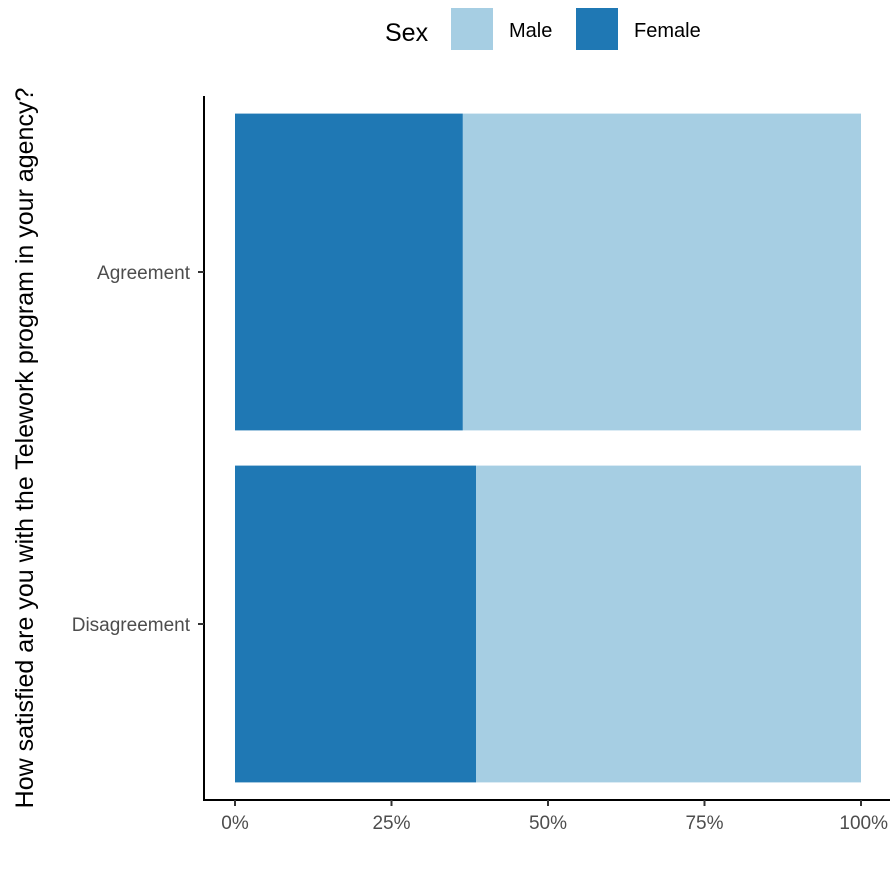 The height and width of the screenshot is (870, 890). I want to click on legend-swatch-male, so click(472, 29).